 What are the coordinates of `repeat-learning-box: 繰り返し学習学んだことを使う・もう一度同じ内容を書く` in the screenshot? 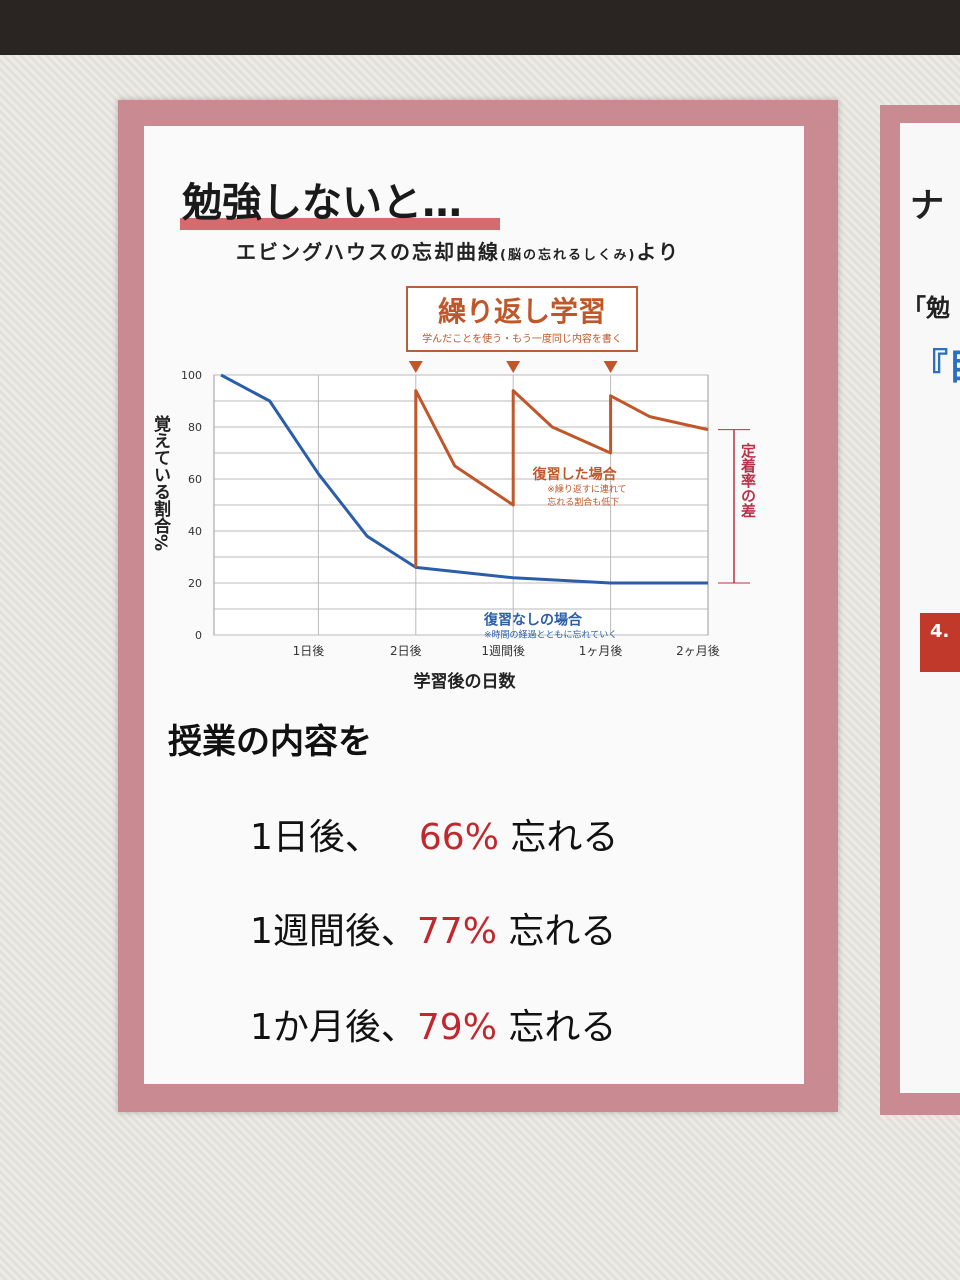 It's located at (522, 319).